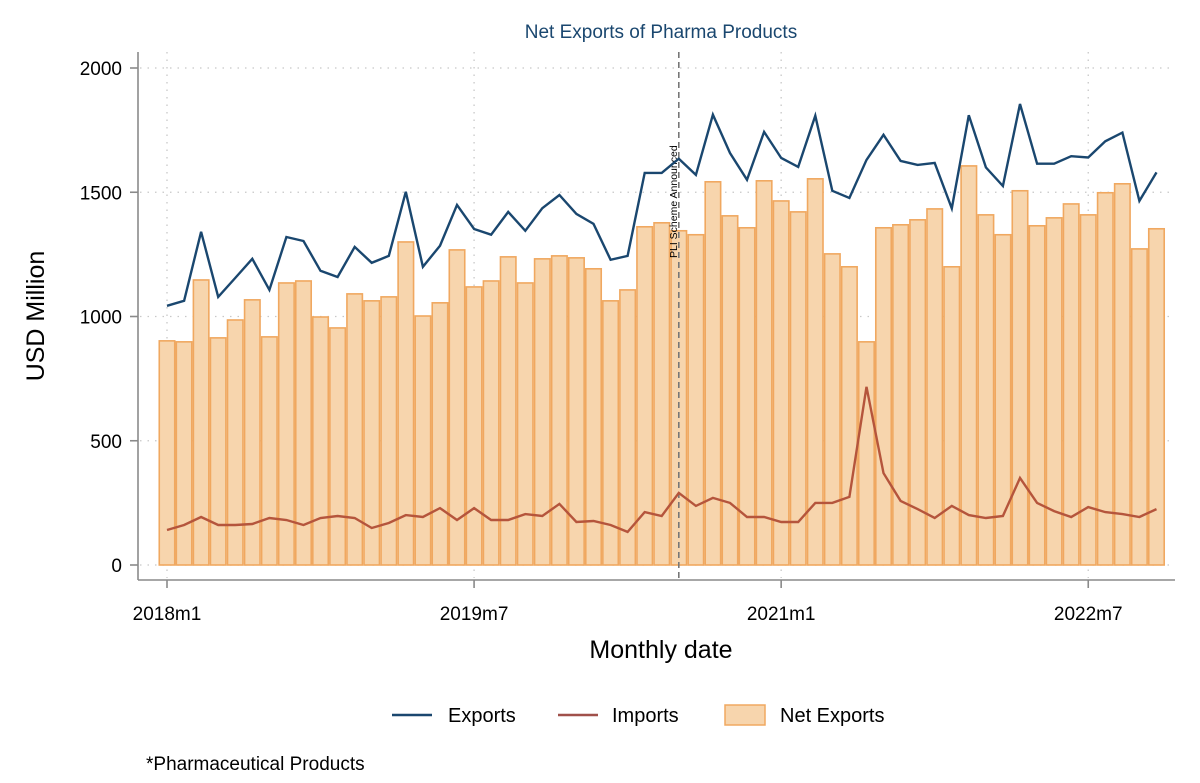 This screenshot has height=783, width=1200. Describe the element at coordinates (101, 69) in the screenshot. I see `y-tick-label: 2000` at that location.